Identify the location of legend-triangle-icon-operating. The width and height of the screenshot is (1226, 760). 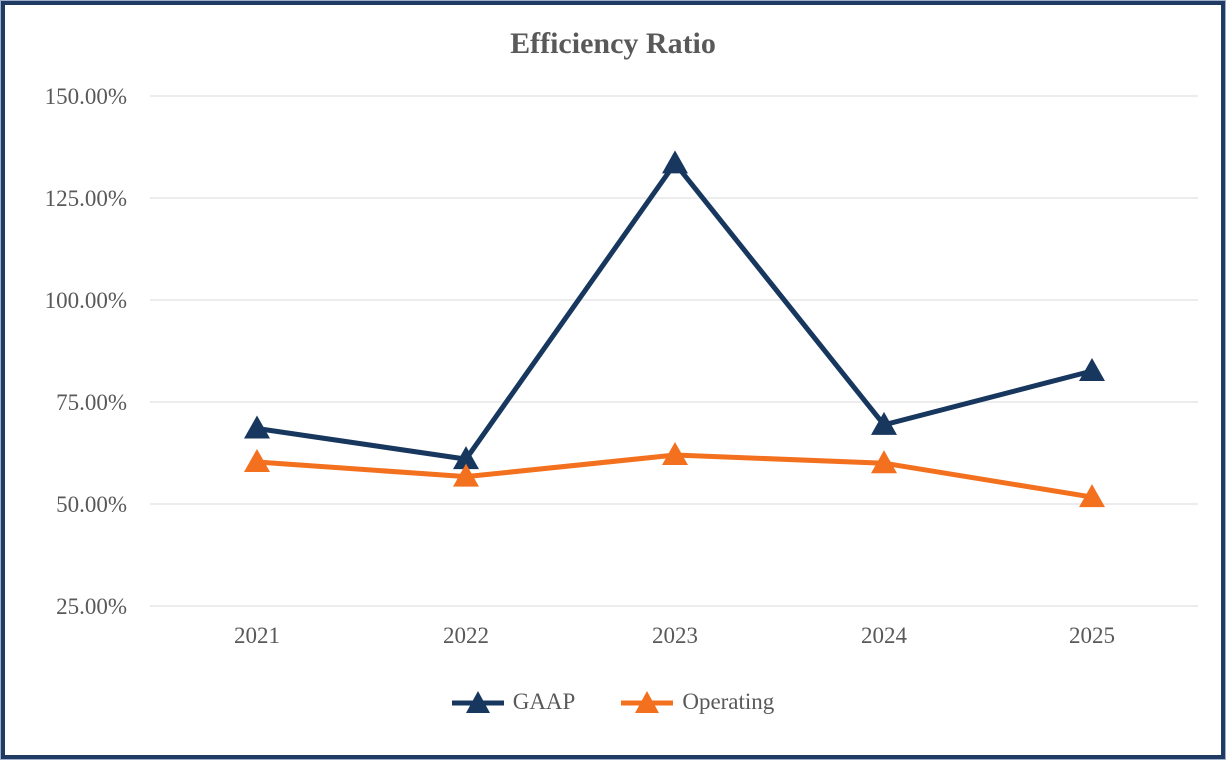
(647, 702).